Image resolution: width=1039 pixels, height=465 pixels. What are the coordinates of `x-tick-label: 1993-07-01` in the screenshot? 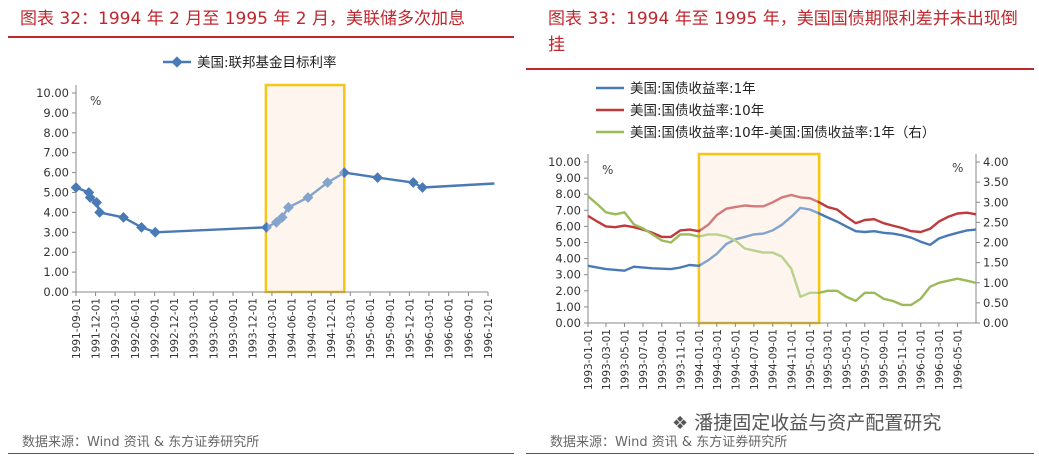 It's located at (644, 359).